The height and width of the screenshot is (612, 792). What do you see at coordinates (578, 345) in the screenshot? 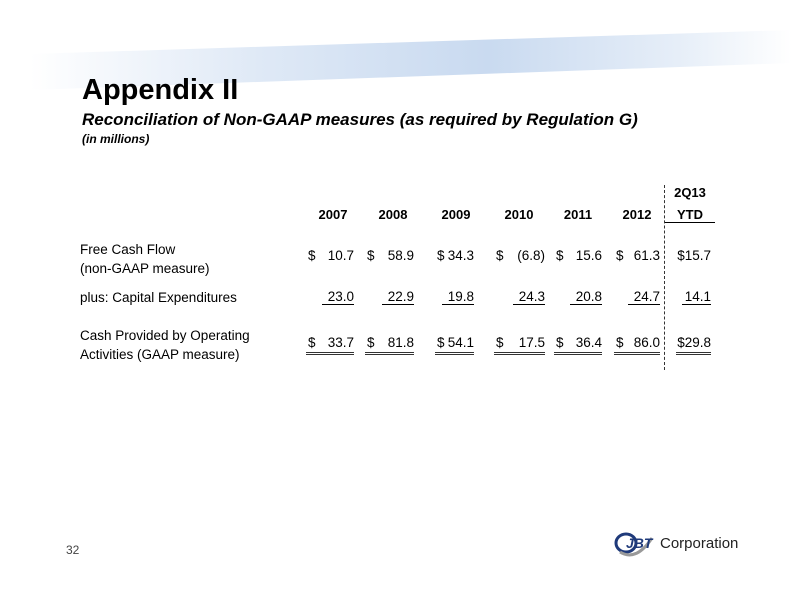
I see `table-cell: 36.4` at bounding box center [578, 345].